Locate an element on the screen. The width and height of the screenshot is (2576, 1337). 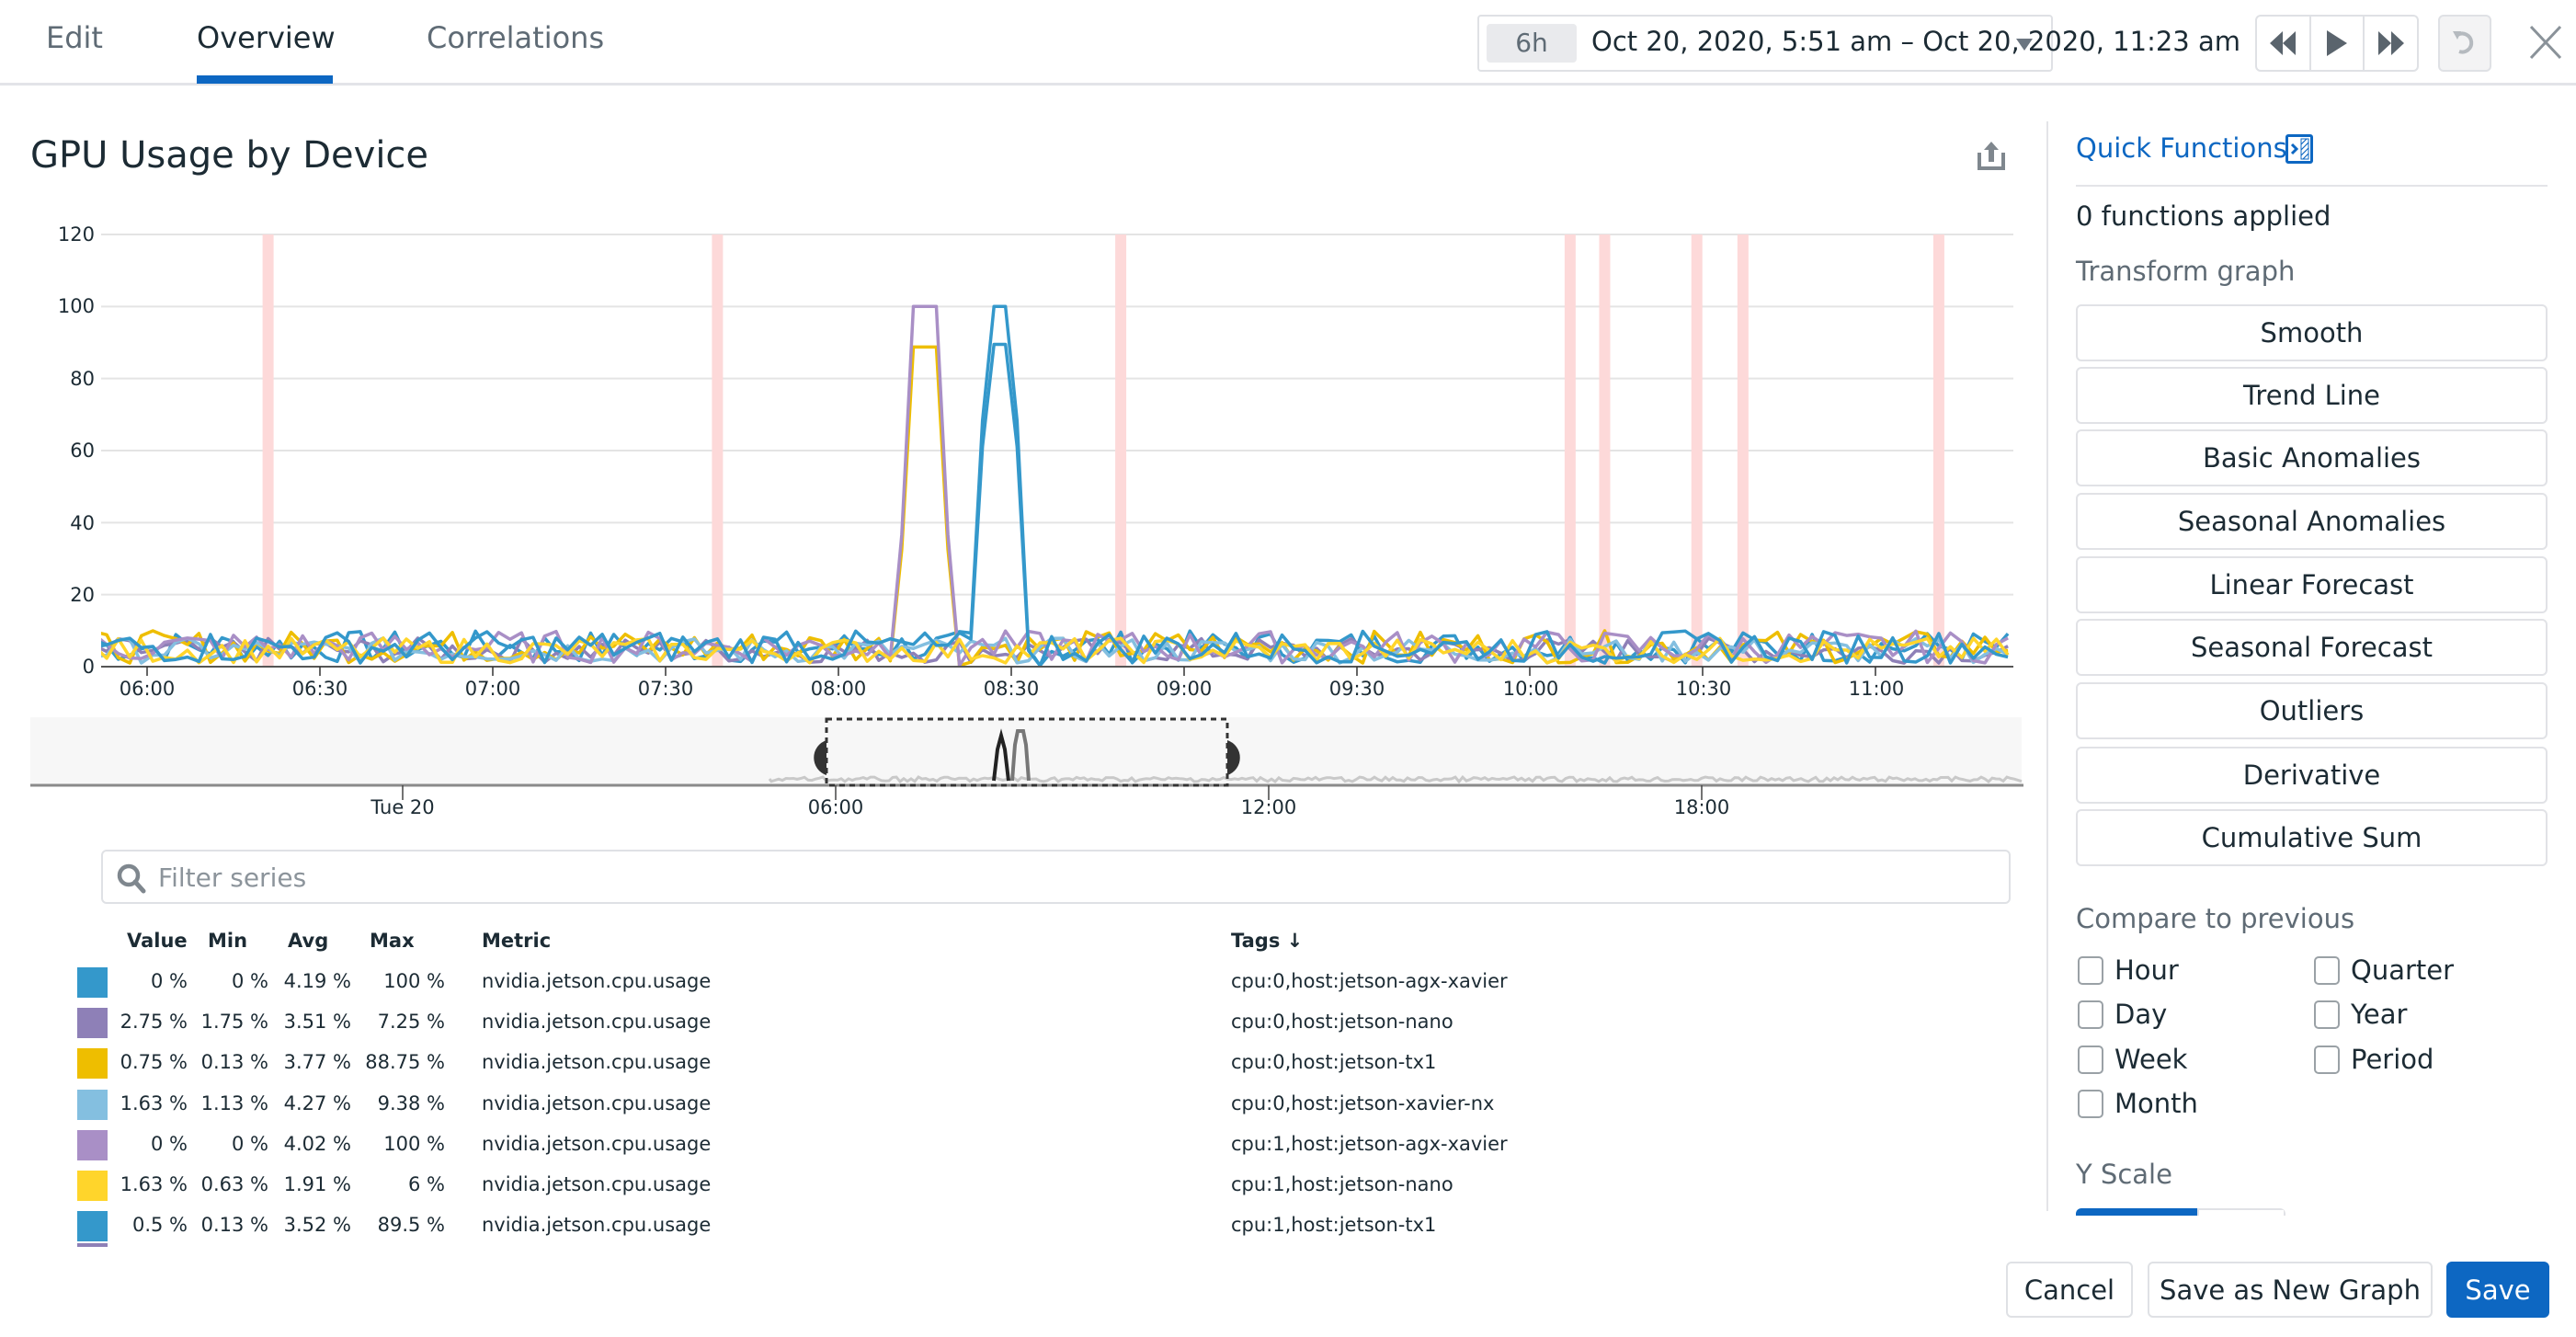
y-scale-label: Y Scale is located at coordinates (2124, 1174).